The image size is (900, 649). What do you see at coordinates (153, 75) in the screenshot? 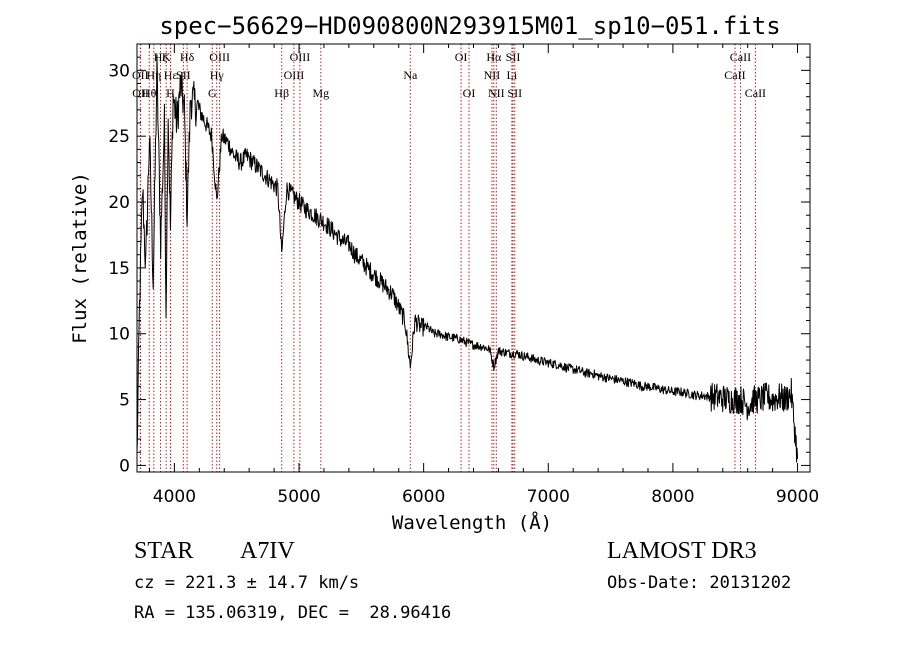
I see `marker-label: Hη` at bounding box center [153, 75].